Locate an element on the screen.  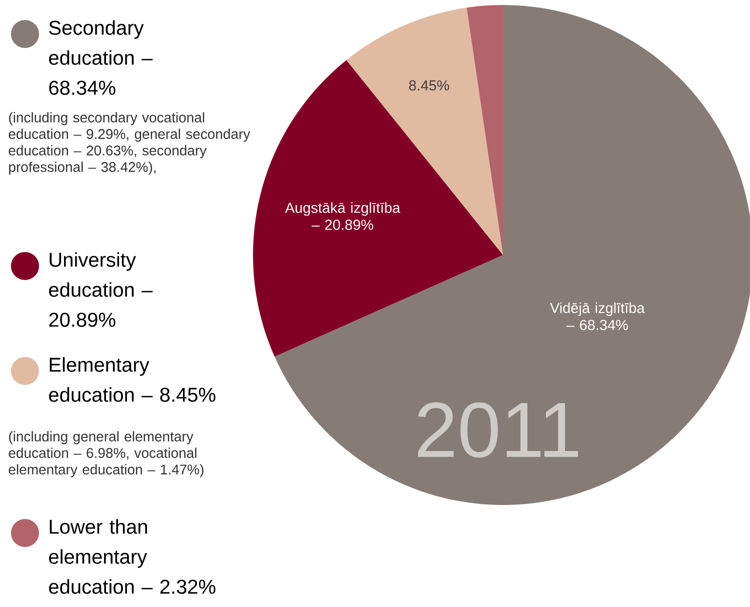
text: Vidējā izglītība – 68.34% is located at coordinates (597, 316).